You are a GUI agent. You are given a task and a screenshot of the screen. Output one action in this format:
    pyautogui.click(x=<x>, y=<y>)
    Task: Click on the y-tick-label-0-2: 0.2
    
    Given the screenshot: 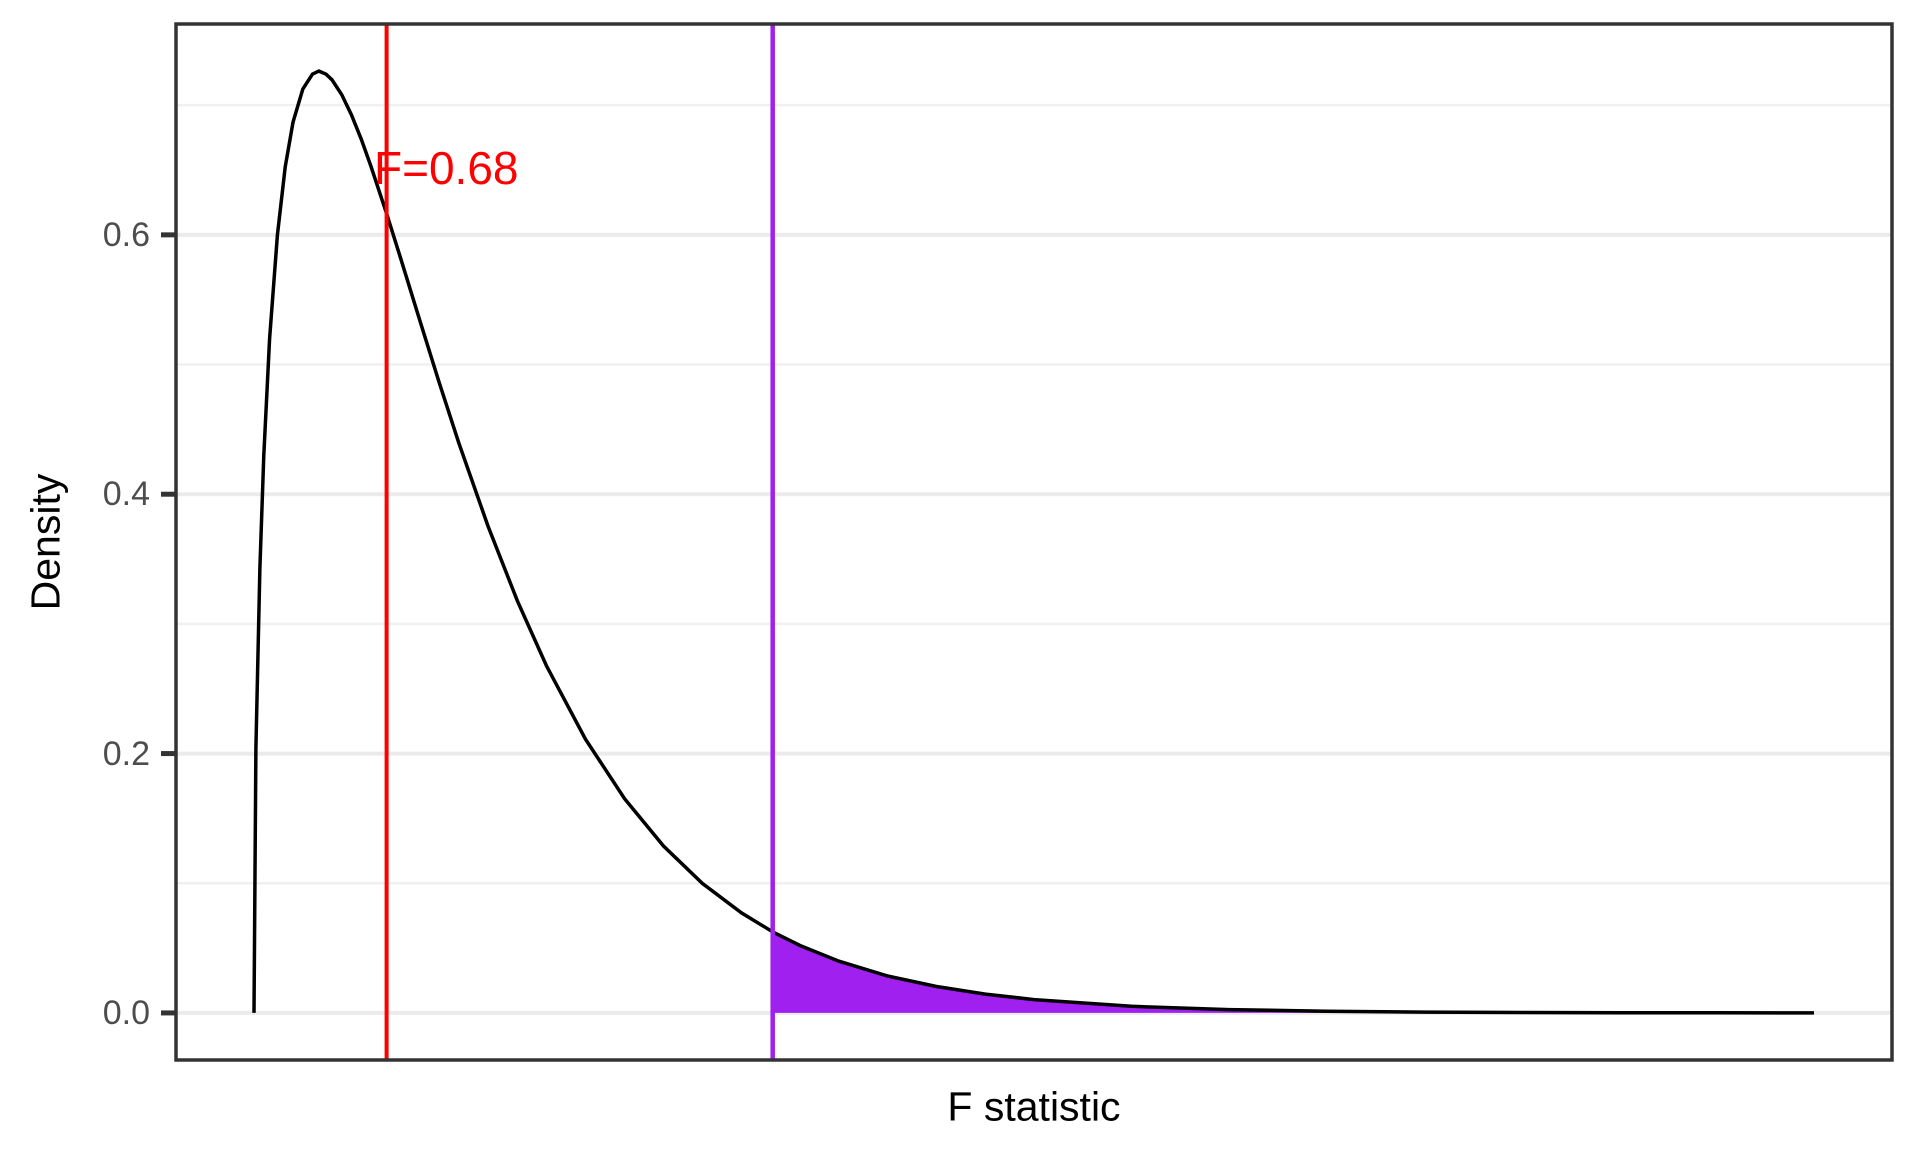 What is the action you would take?
    pyautogui.click(x=126, y=754)
    